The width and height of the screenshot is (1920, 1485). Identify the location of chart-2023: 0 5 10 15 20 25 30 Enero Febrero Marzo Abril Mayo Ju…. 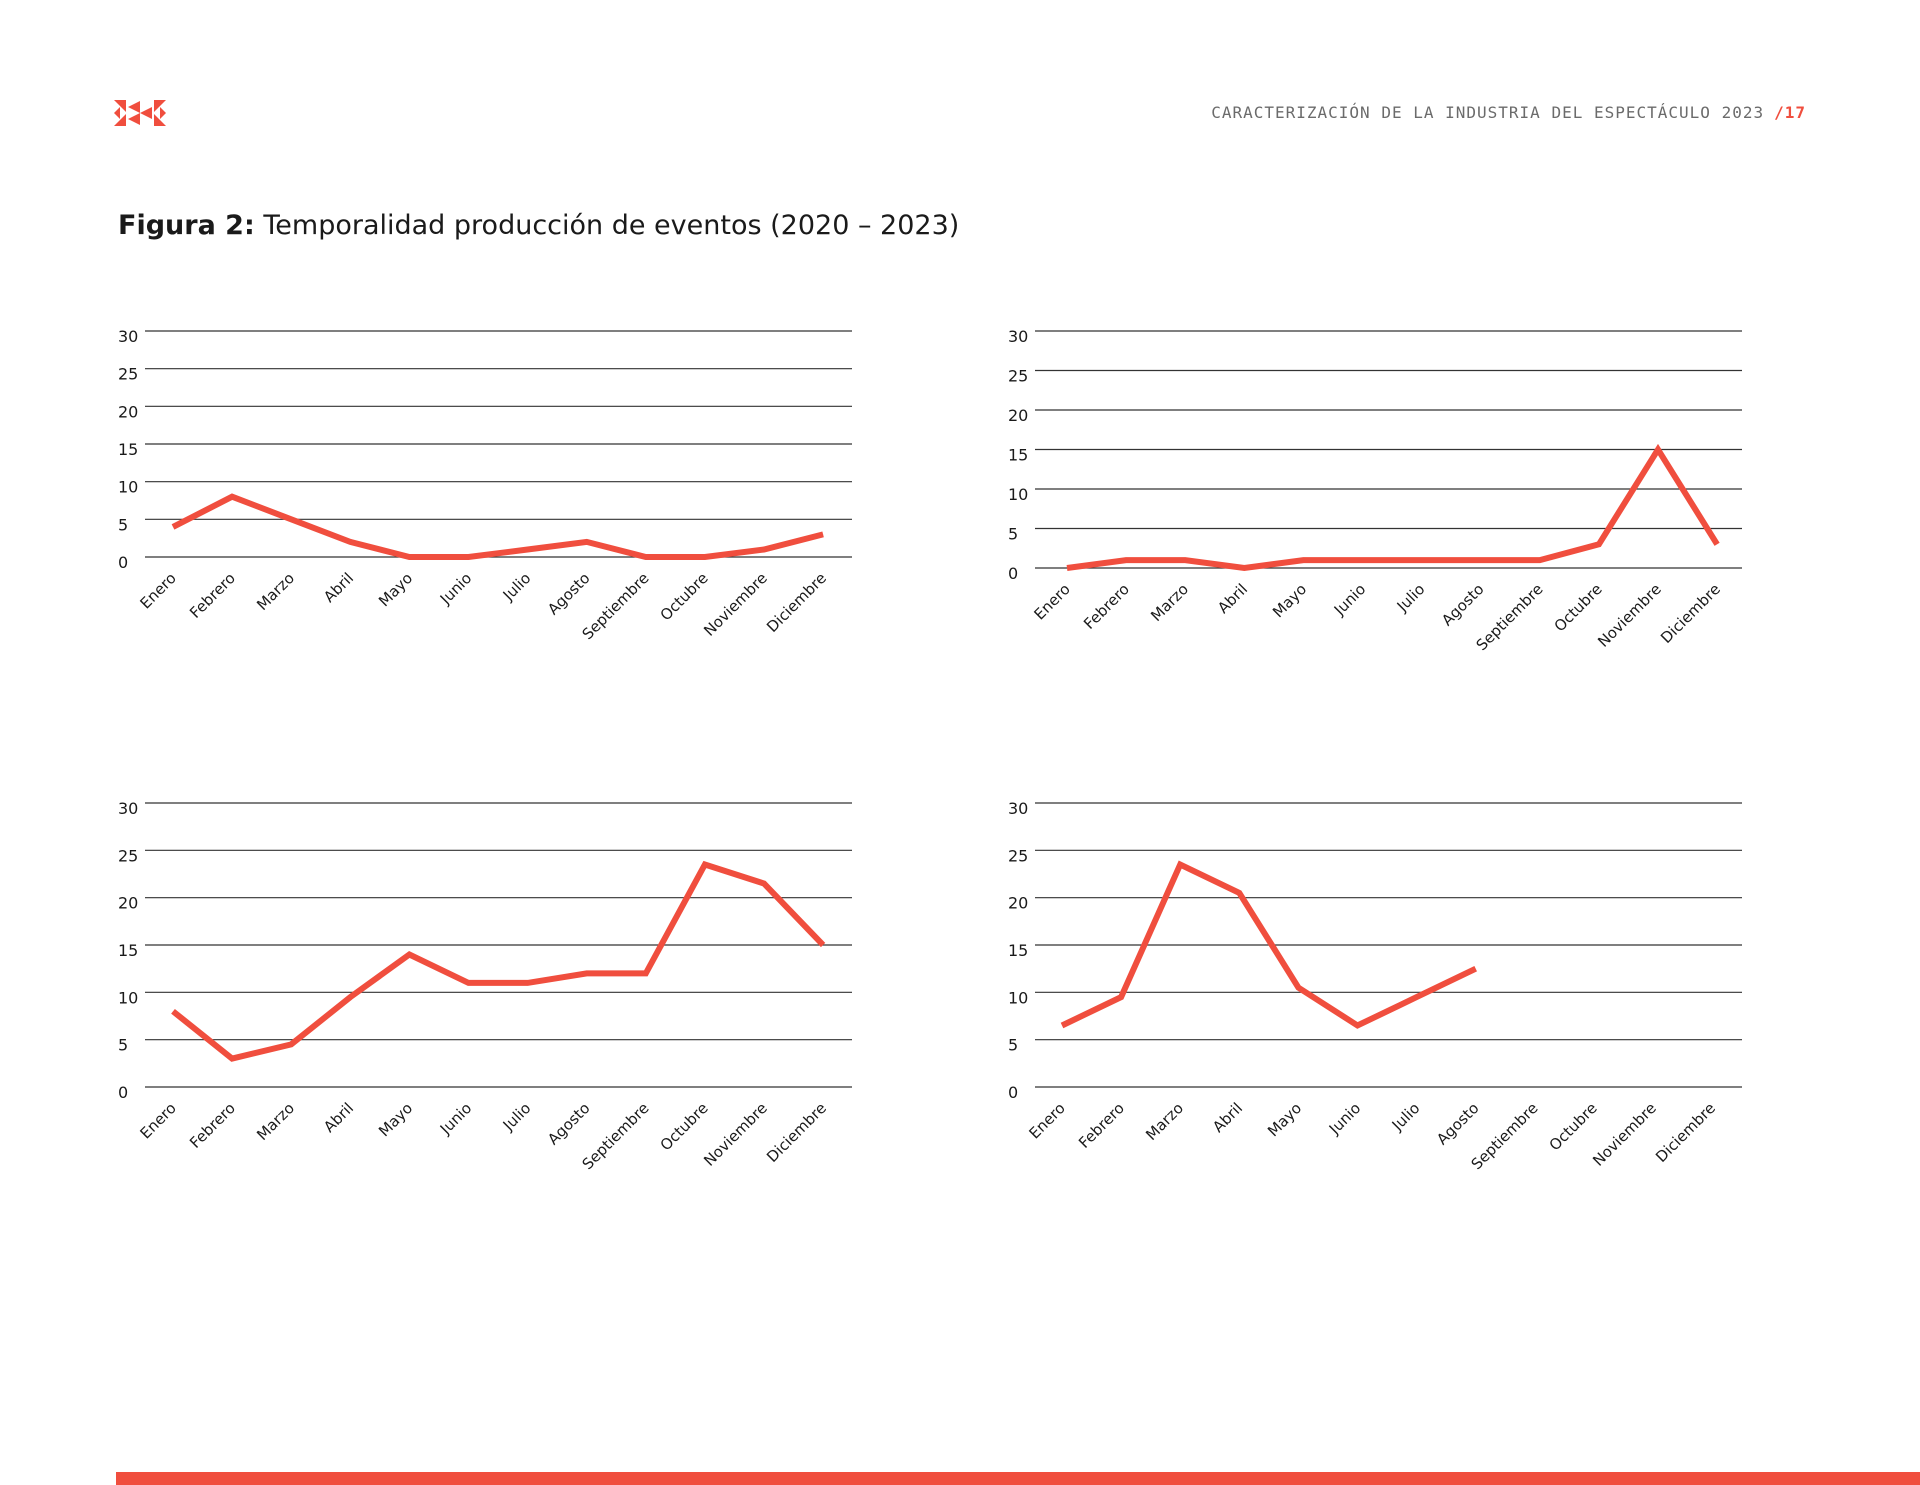
(1375, 986).